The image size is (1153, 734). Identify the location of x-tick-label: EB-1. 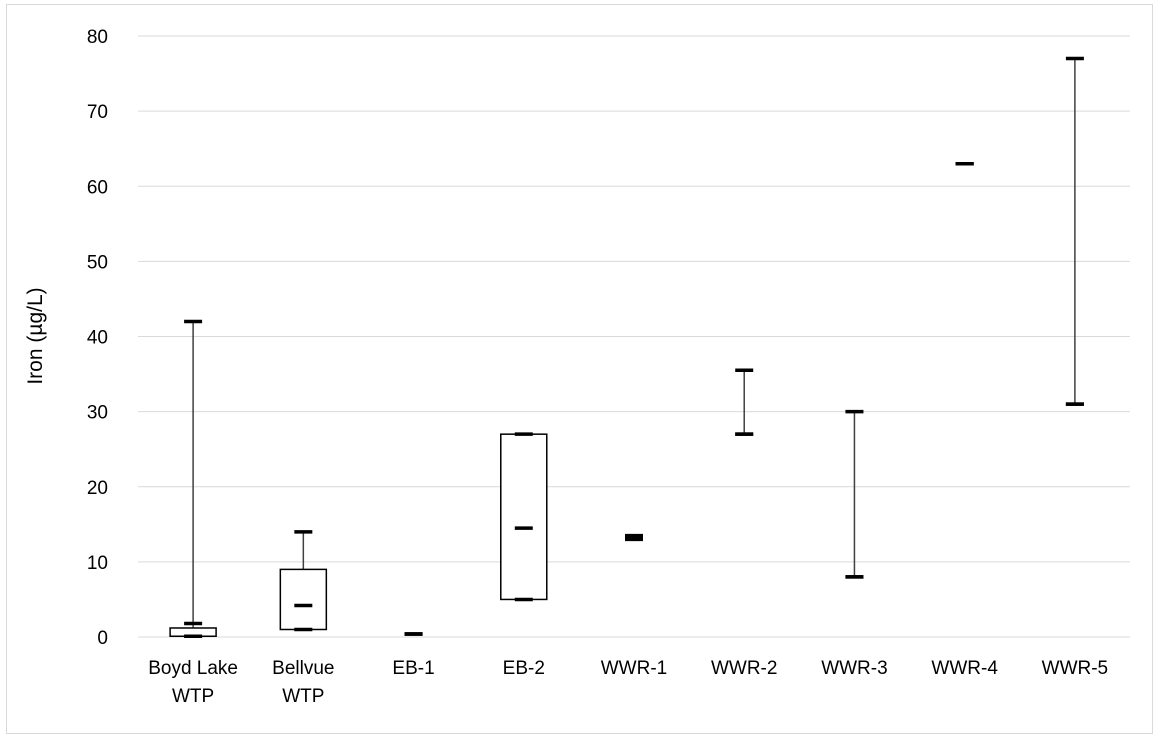
(413, 668).